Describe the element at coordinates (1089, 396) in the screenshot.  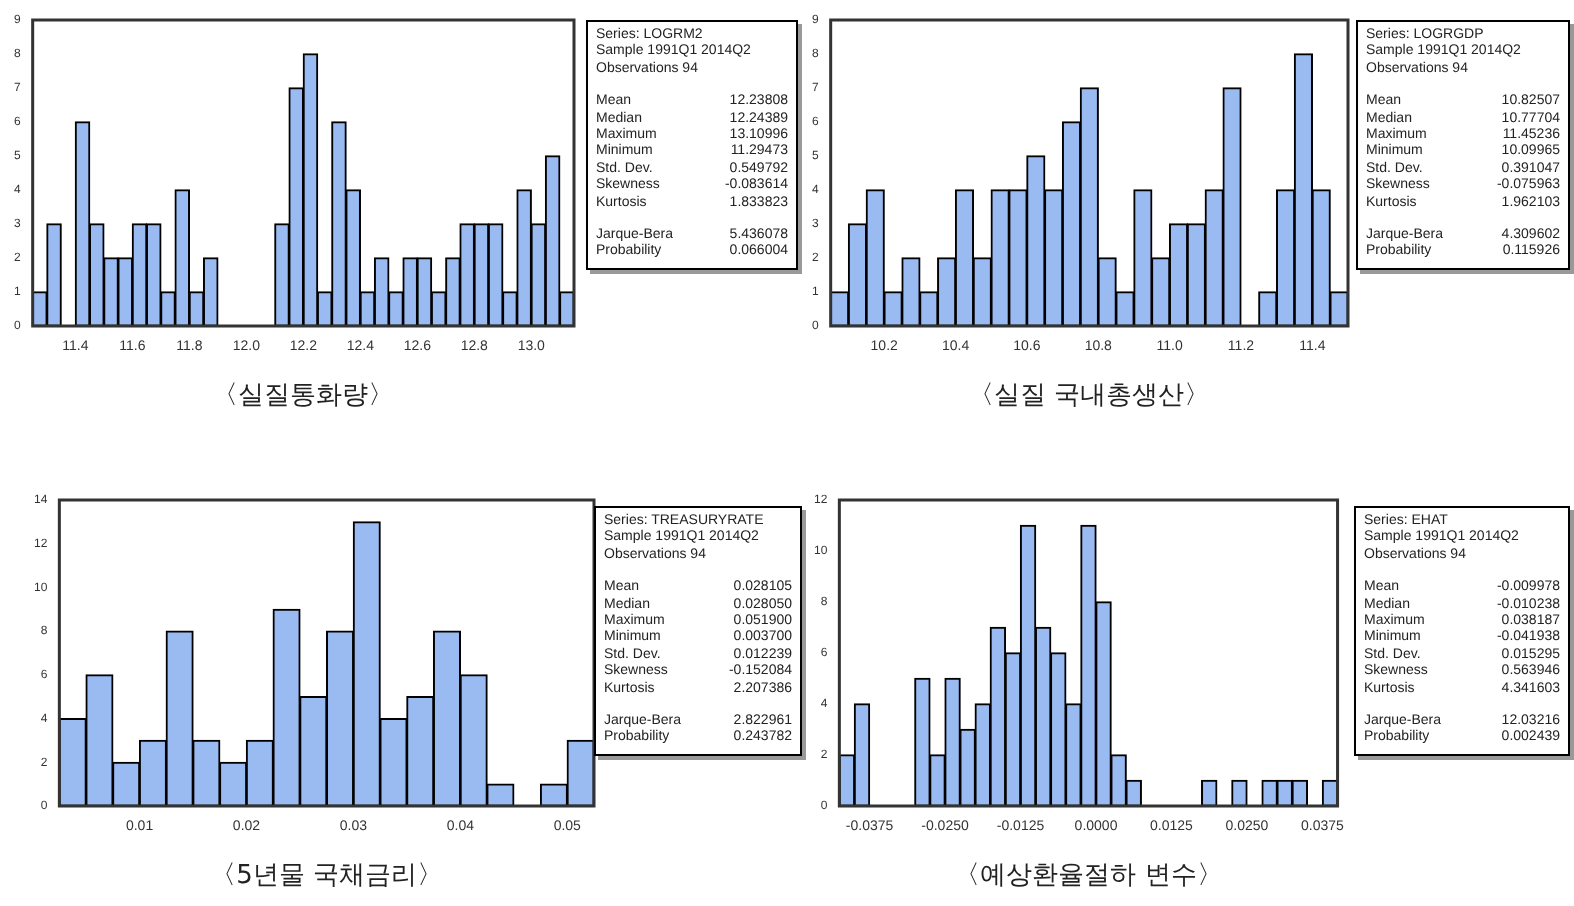
I see `x-axis-title: 〈실질 국내총생산〉` at that location.